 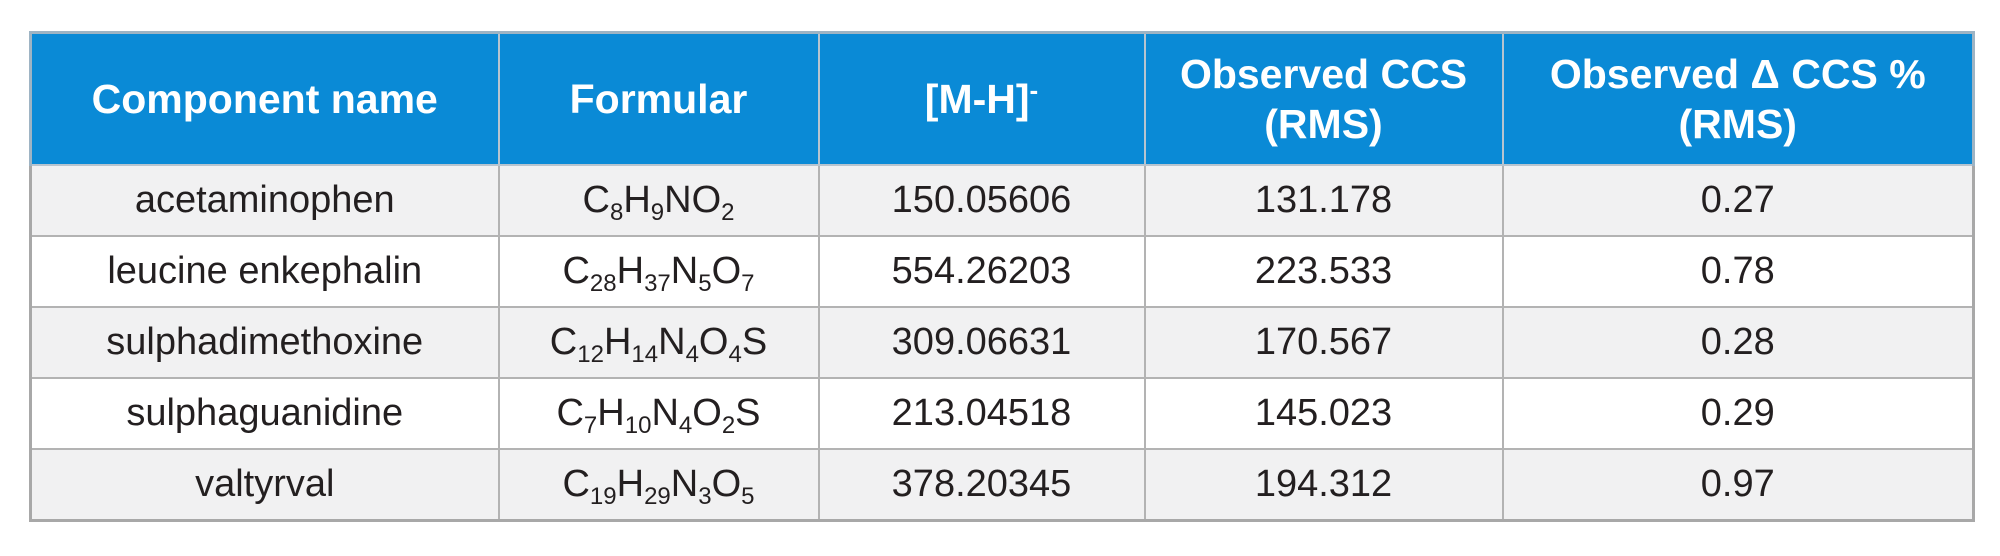 What do you see at coordinates (264, 413) in the screenshot?
I see `cell-component-name: sulphaguanidine` at bounding box center [264, 413].